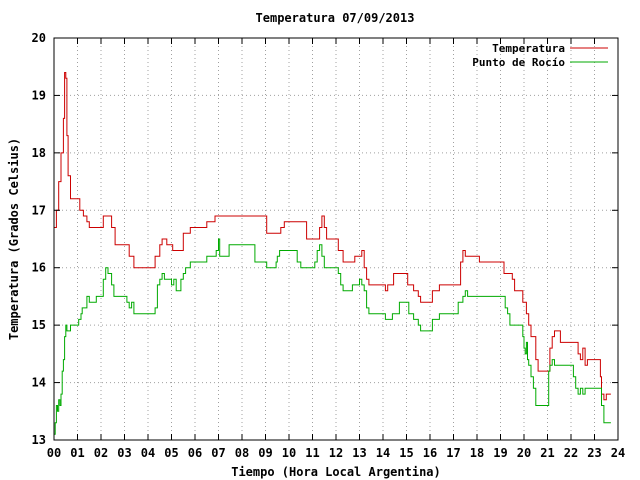 Image resolution: width=640 pixels, height=480 pixels. I want to click on x-tick-label: 10, so click(289, 453).